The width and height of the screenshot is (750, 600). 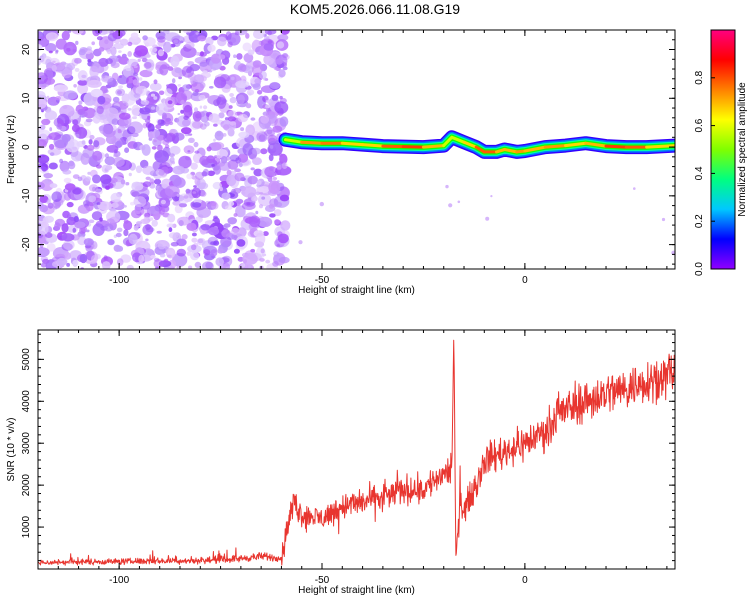 I want to click on heatmap-y-tick-label: -20, so click(x=26, y=244).